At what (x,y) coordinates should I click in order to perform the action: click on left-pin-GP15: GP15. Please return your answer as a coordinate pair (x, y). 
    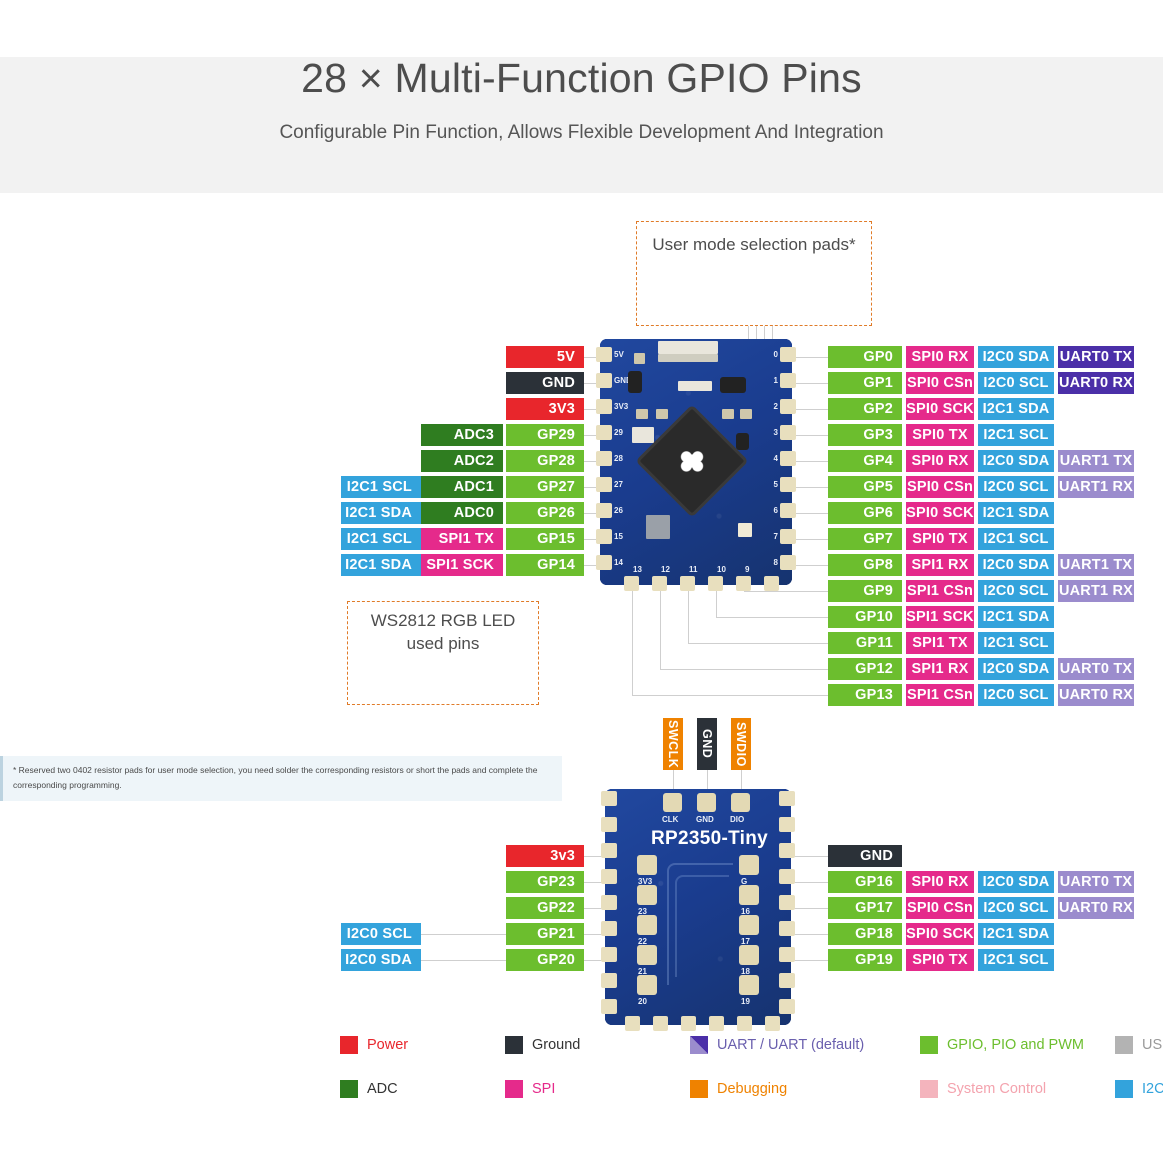
    Looking at the image, I should click on (545, 539).